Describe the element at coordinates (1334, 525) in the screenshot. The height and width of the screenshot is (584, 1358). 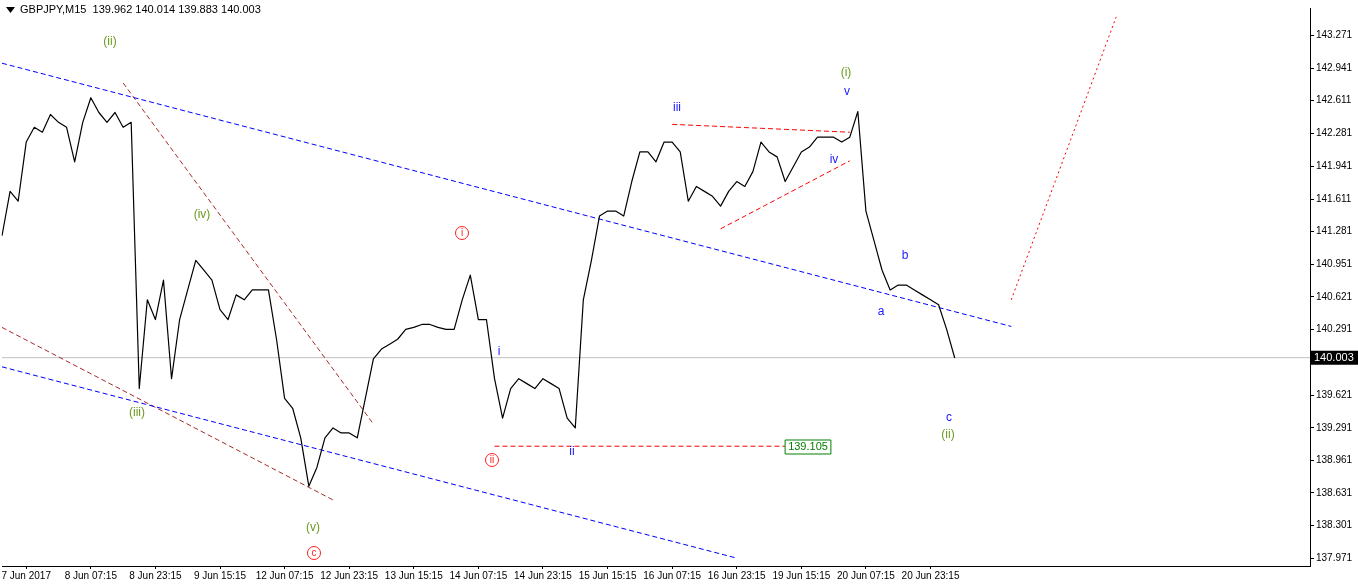
I see `y-tick-label: 138.301` at that location.